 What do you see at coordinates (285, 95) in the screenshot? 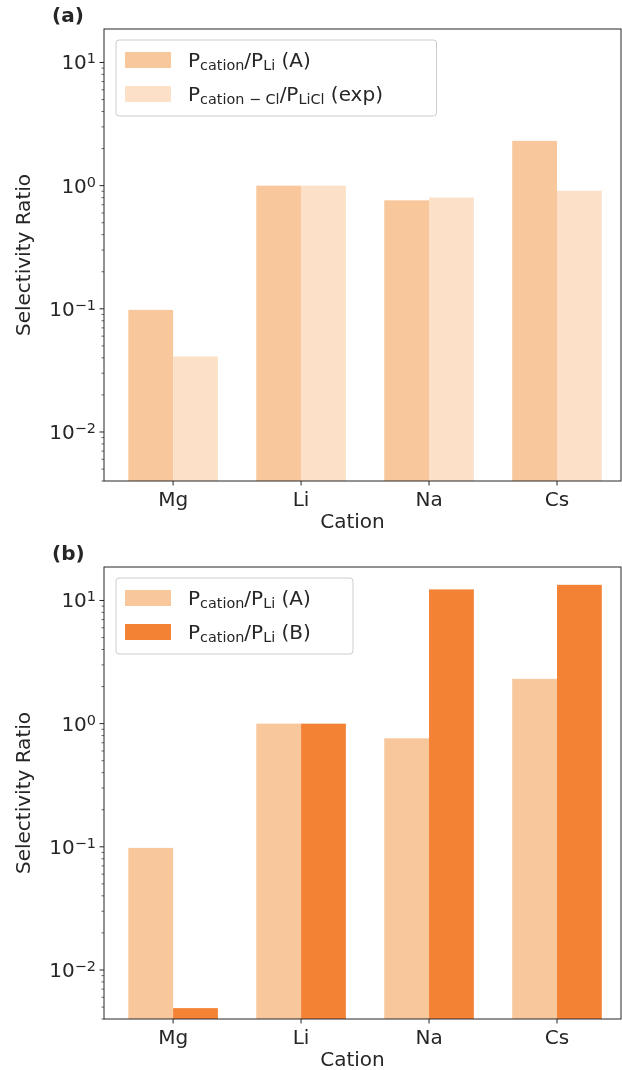
I see `legend-label: P$_{cation − Cl}$/P$_{LiCl}$ (exp)` at bounding box center [285, 95].